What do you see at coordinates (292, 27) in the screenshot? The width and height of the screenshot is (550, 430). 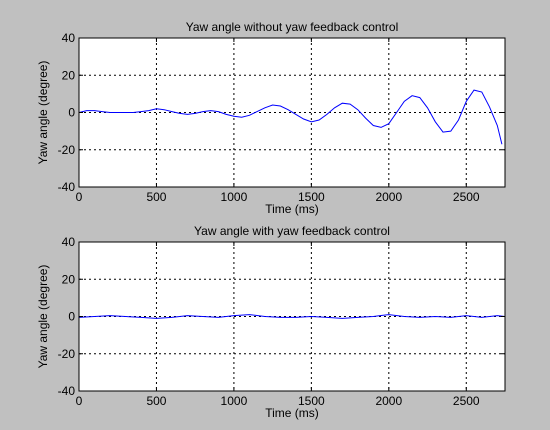 I see `chart-title: Yaw angle without yaw feedback control` at bounding box center [292, 27].